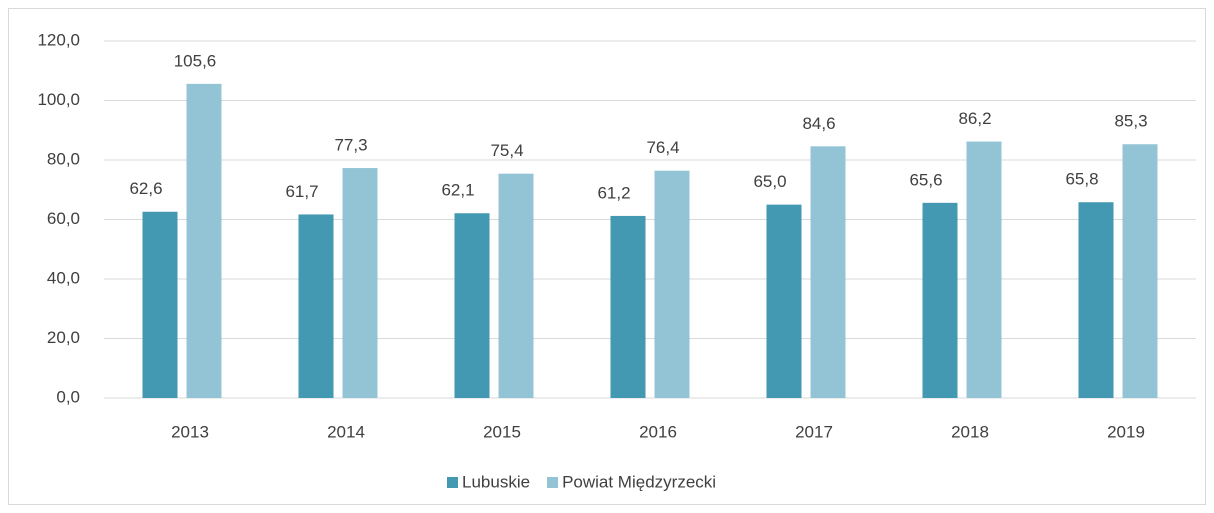 The height and width of the screenshot is (513, 1214). Describe the element at coordinates (68, 396) in the screenshot. I see `y-tick-label: 0,0` at that location.